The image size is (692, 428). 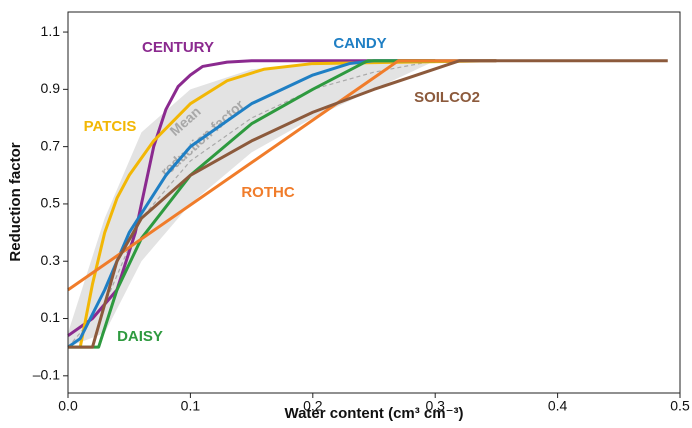 I want to click on y-tick-label: 0.5, so click(x=51, y=203).